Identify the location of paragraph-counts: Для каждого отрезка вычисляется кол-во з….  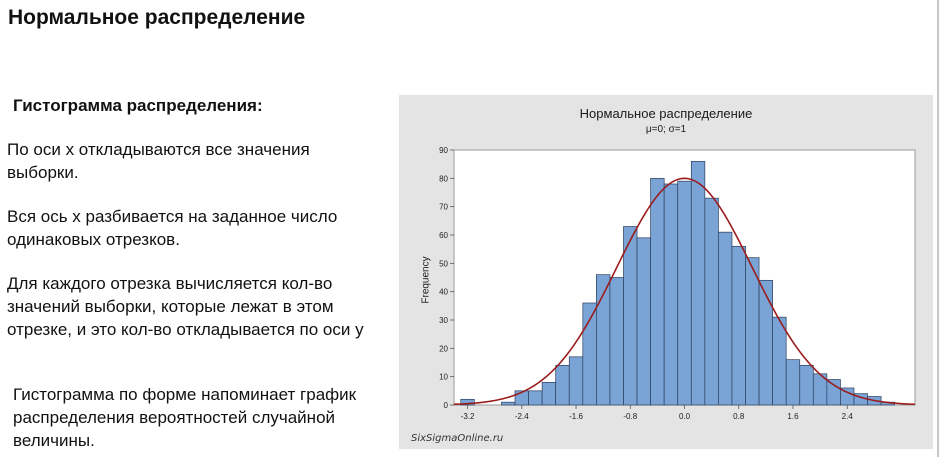
(185, 306).